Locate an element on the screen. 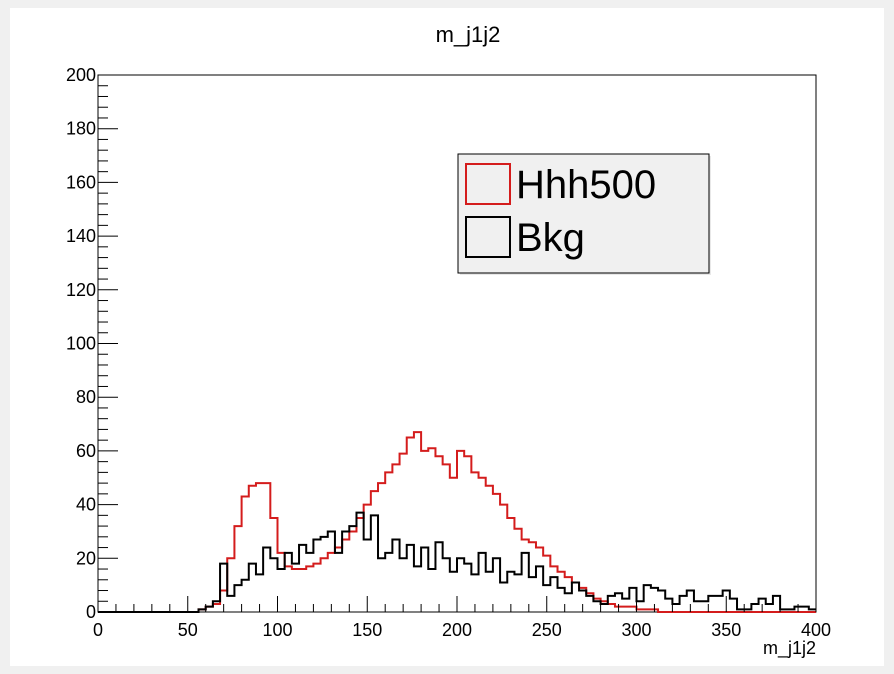  x-axis-label: m_j1j2 is located at coordinates (789, 648).